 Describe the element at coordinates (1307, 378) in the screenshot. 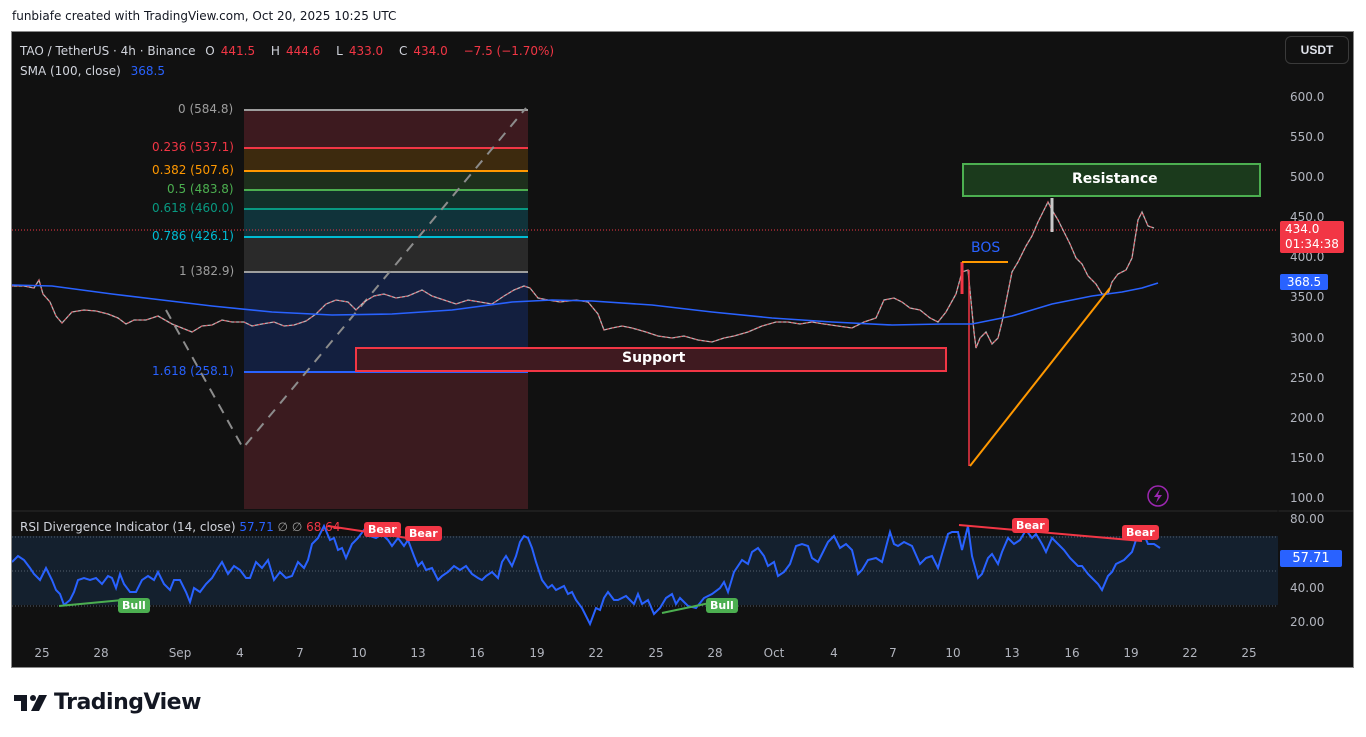

I see `price-tick: 250.0` at that location.